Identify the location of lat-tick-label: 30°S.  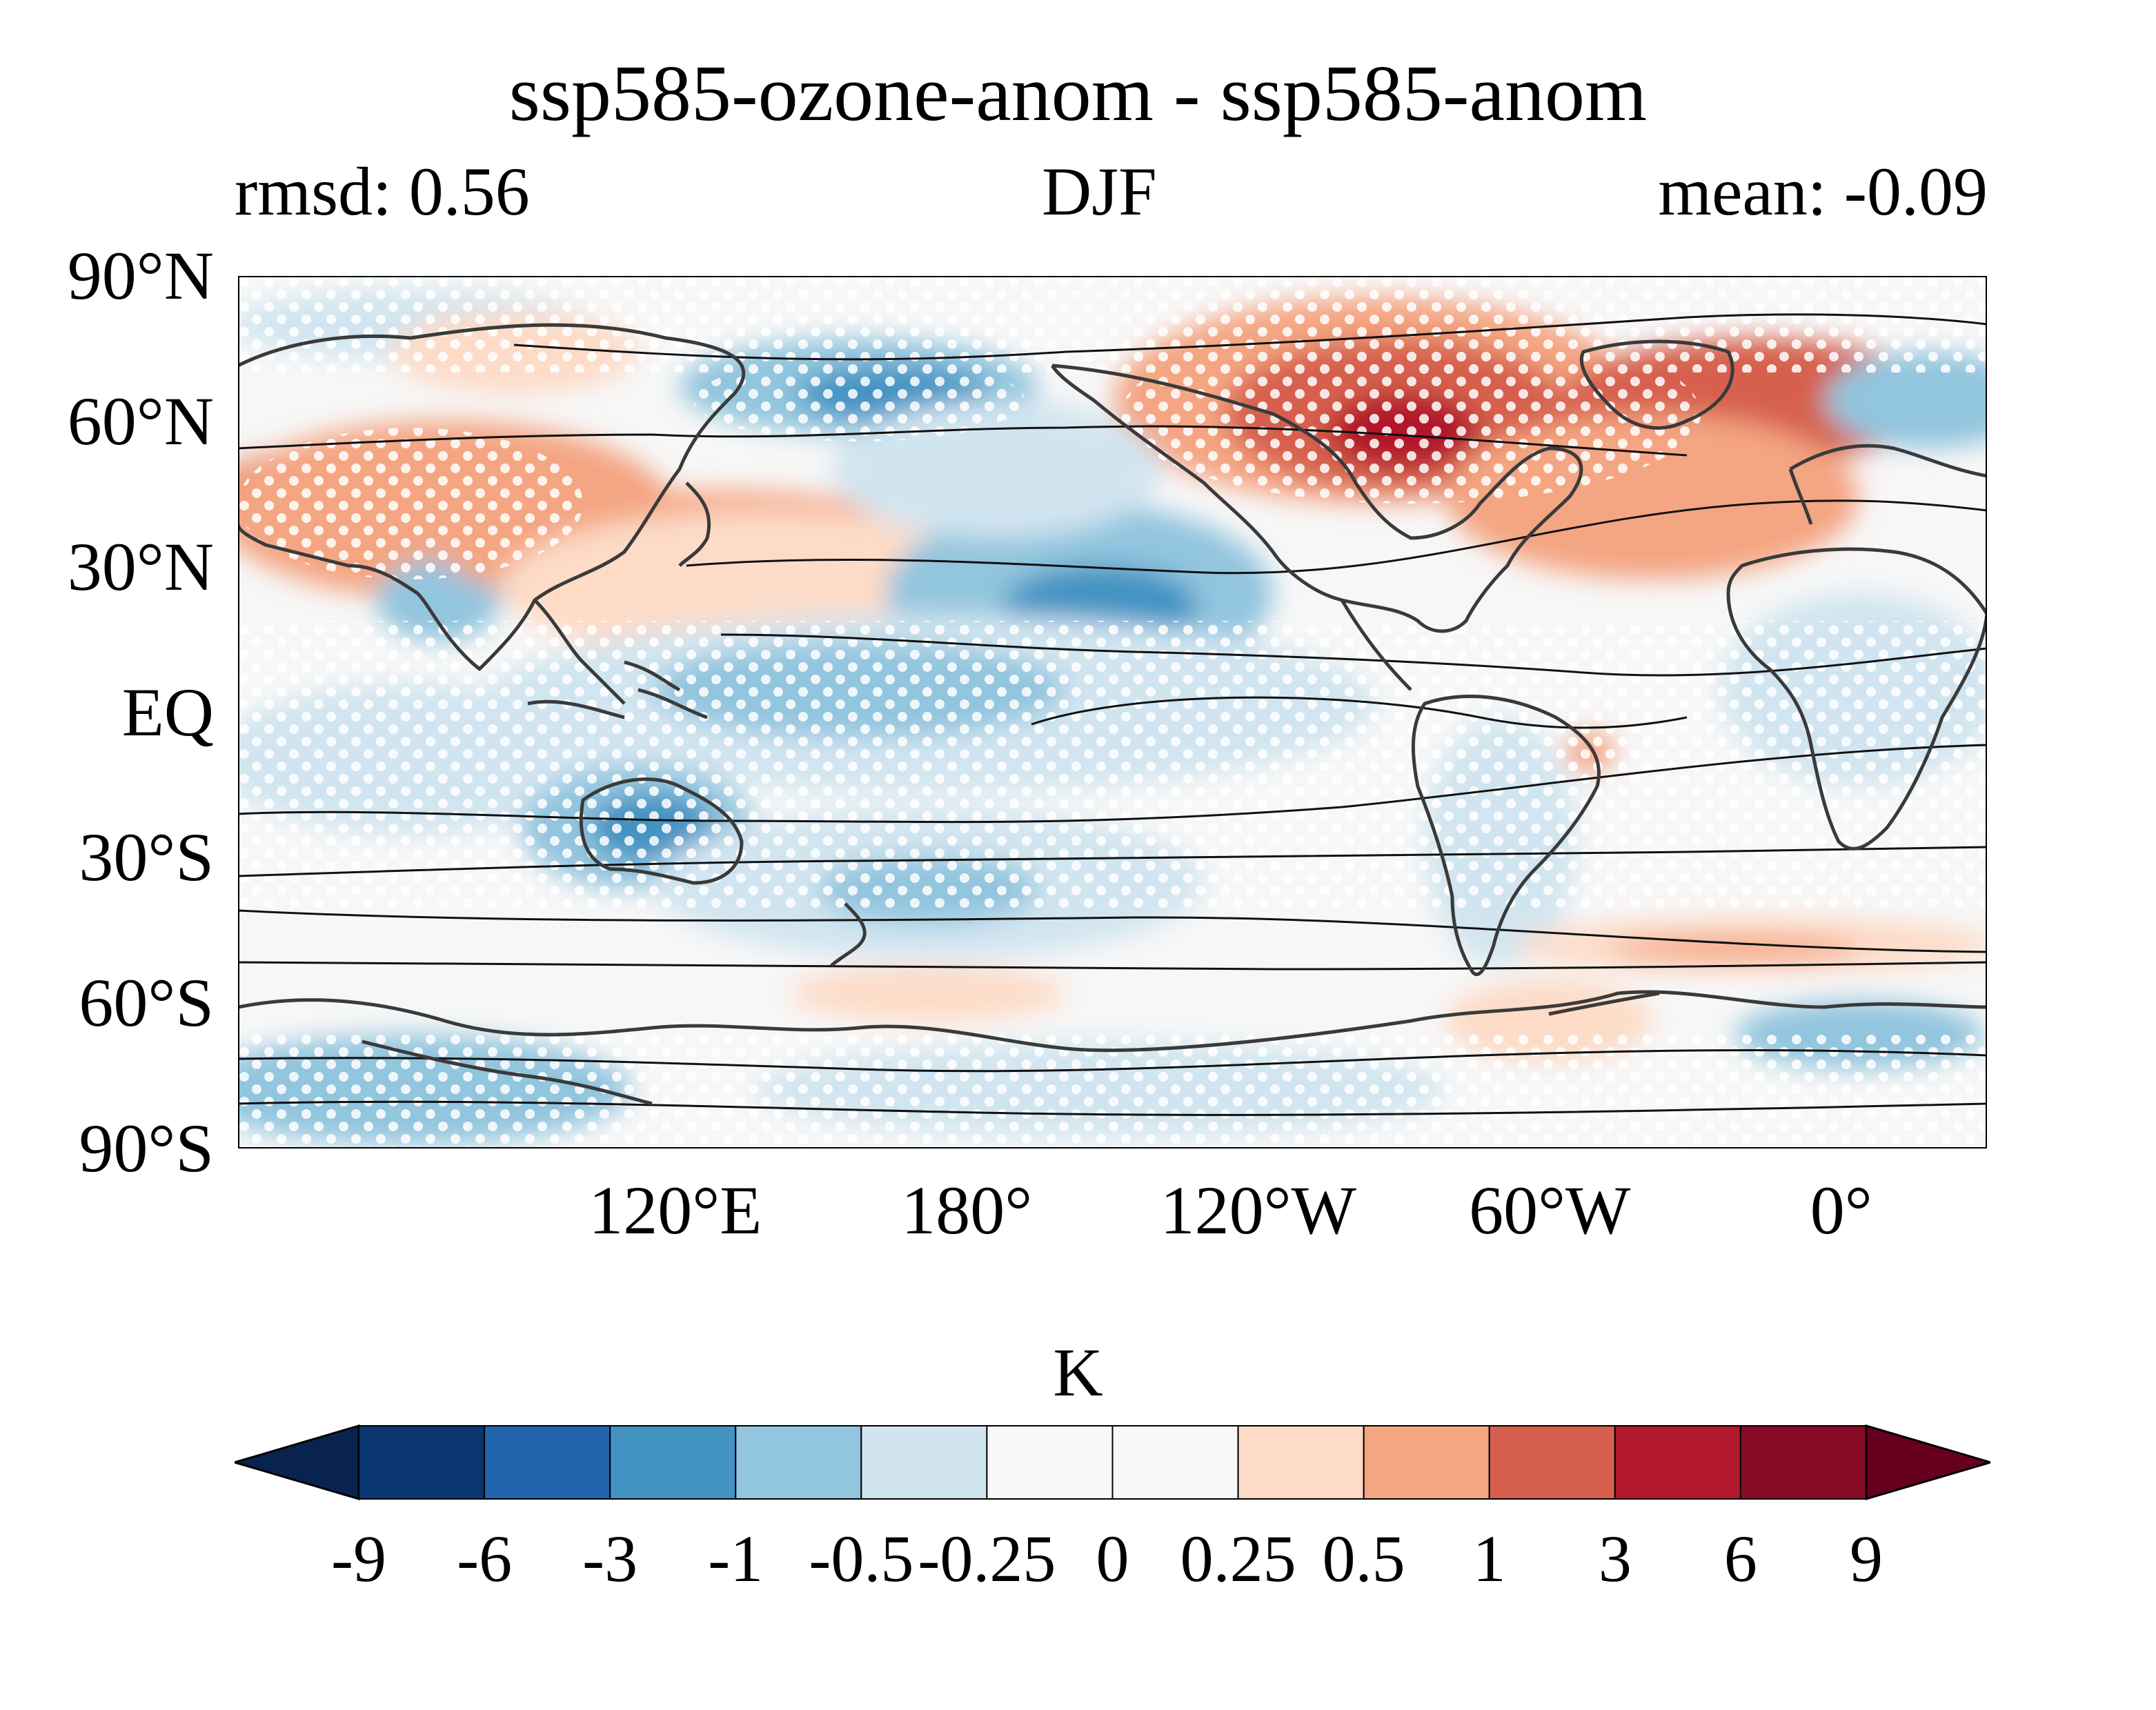
(146, 857).